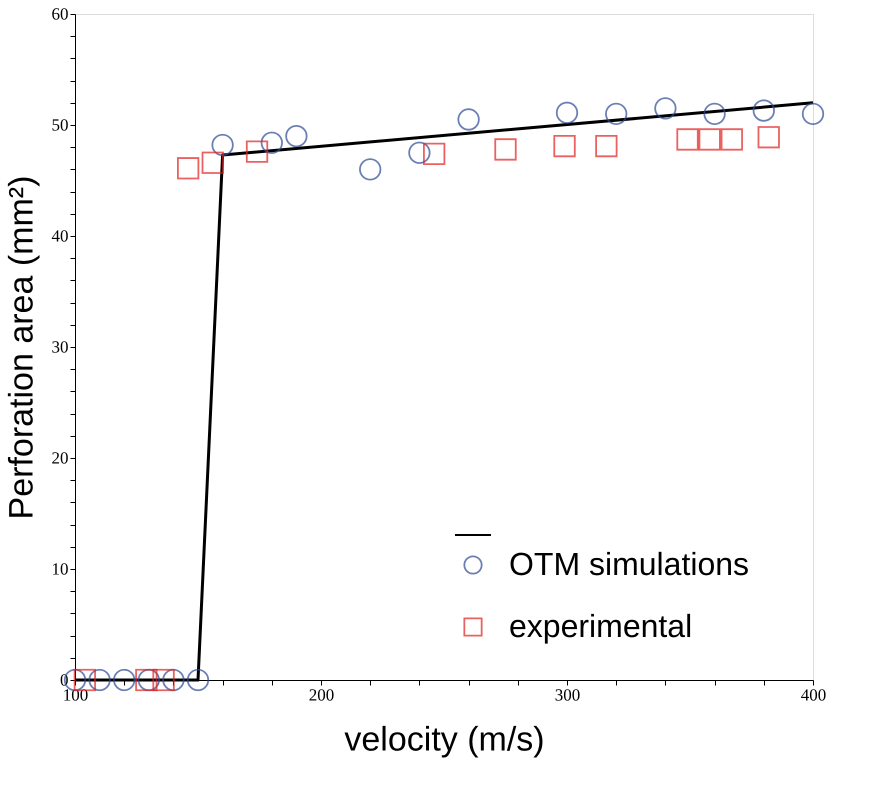 The image size is (884, 797). What do you see at coordinates (60, 458) in the screenshot?
I see `y-tick-label: 20` at bounding box center [60, 458].